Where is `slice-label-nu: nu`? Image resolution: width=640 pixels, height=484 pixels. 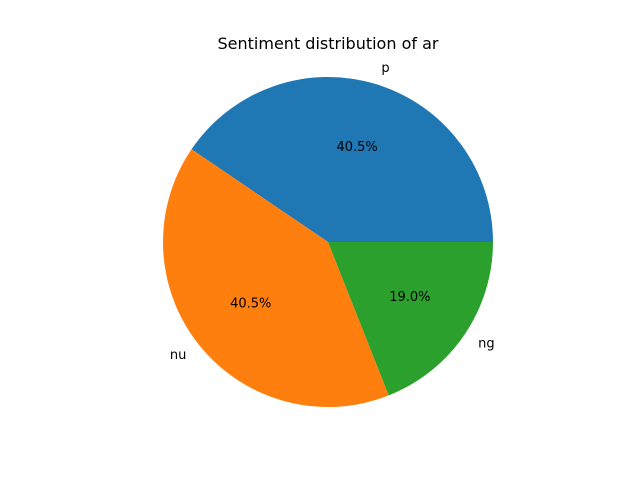
slice-label-nu: nu is located at coordinates (178, 355).